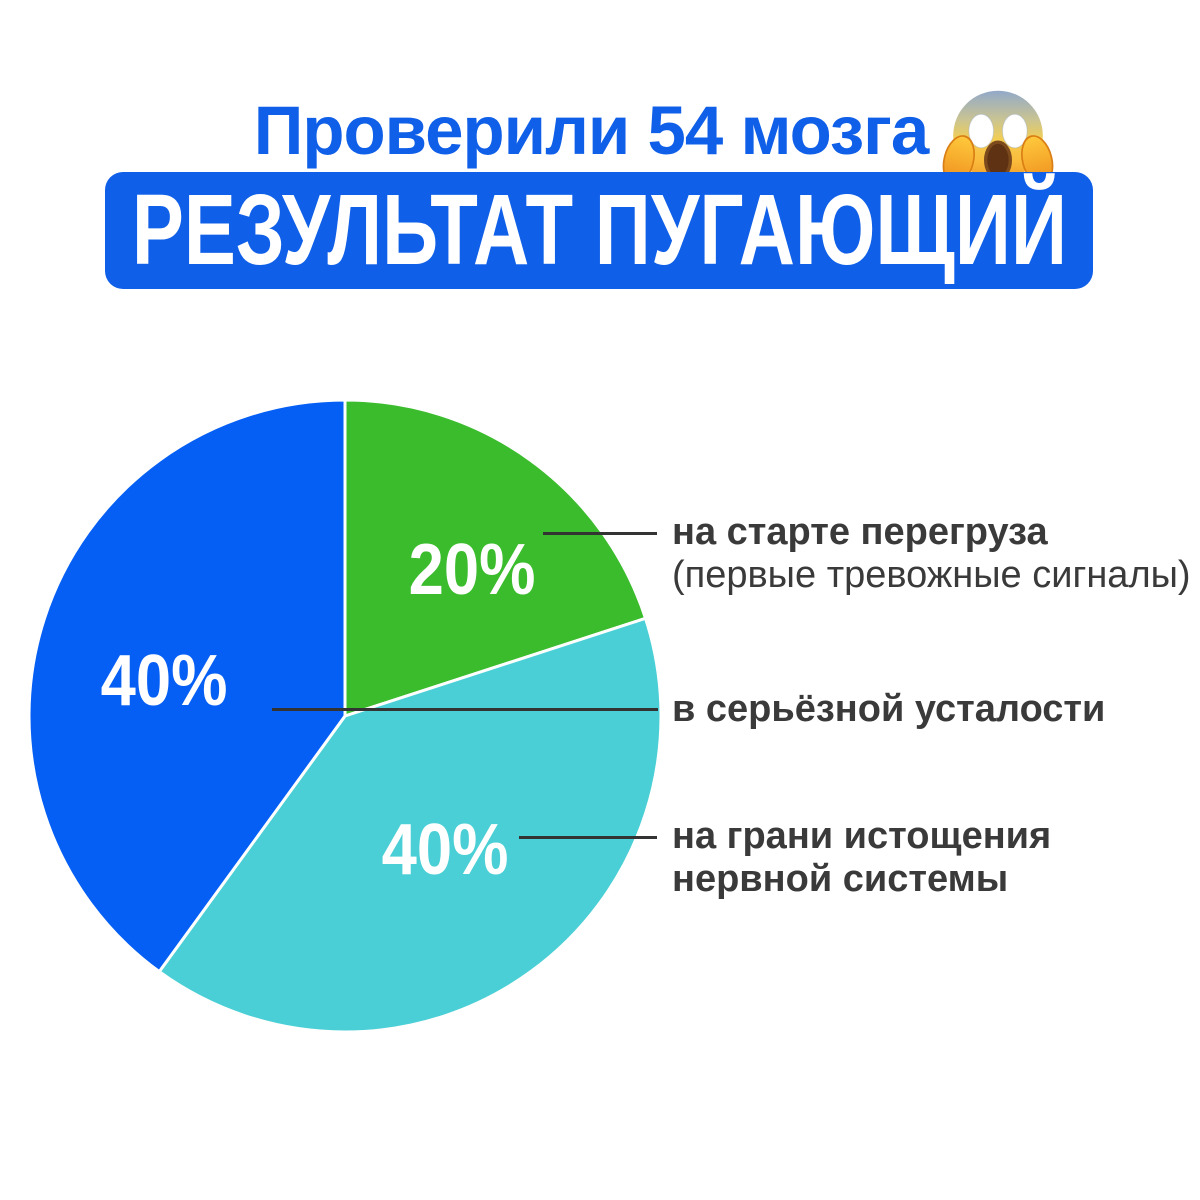 The height and width of the screenshot is (1200, 1200). I want to click on pie-slice-serious-fatigue, so click(187, 686).